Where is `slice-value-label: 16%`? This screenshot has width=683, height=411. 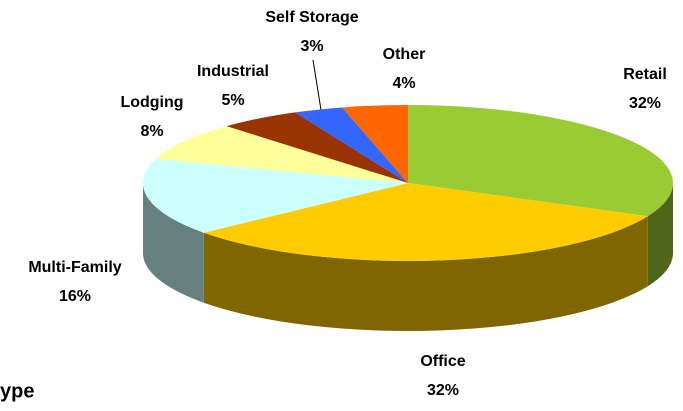 slice-value-label: 16% is located at coordinates (75, 296).